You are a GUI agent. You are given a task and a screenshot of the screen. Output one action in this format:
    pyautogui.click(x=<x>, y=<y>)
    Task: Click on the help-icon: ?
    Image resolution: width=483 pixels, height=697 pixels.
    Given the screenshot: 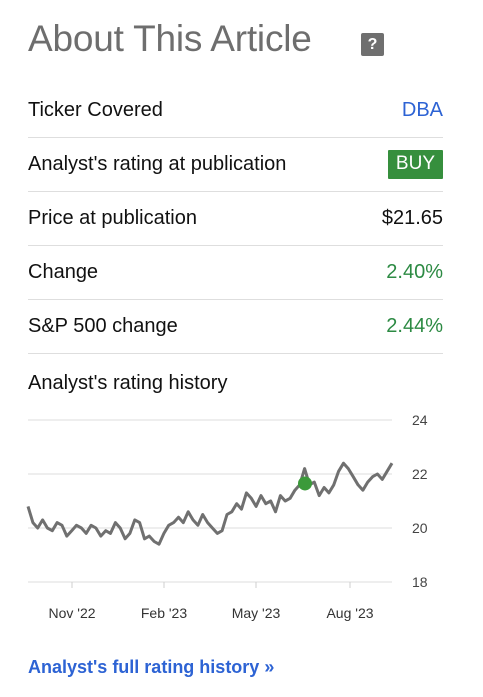 What is the action you would take?
    pyautogui.click(x=372, y=44)
    